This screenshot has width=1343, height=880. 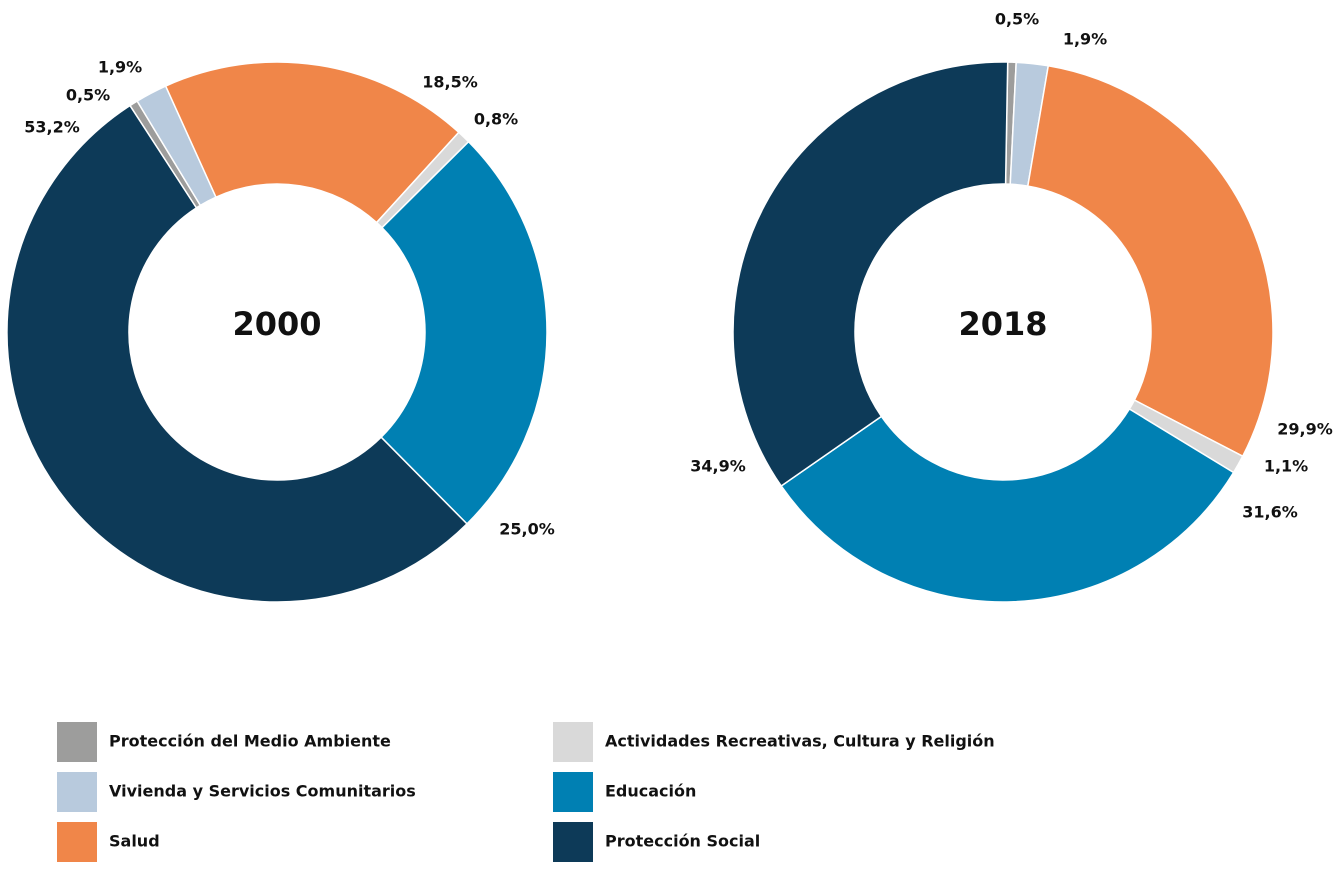 What do you see at coordinates (527, 529) in the screenshot?
I see `value-label: 25,0%` at bounding box center [527, 529].